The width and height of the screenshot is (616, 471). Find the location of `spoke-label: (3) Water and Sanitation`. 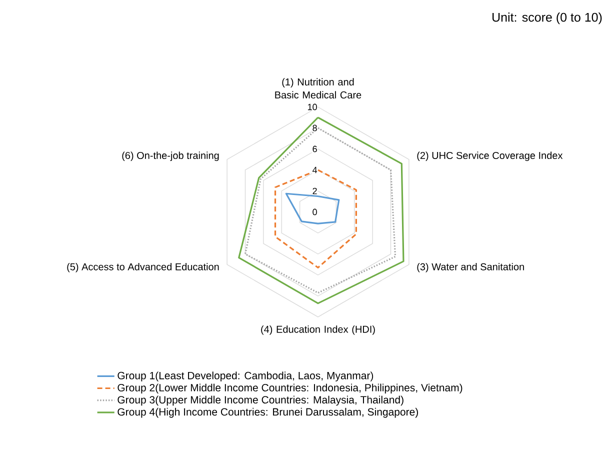

spoke-label: (3) Water and Sanitation is located at coordinates (470, 267).